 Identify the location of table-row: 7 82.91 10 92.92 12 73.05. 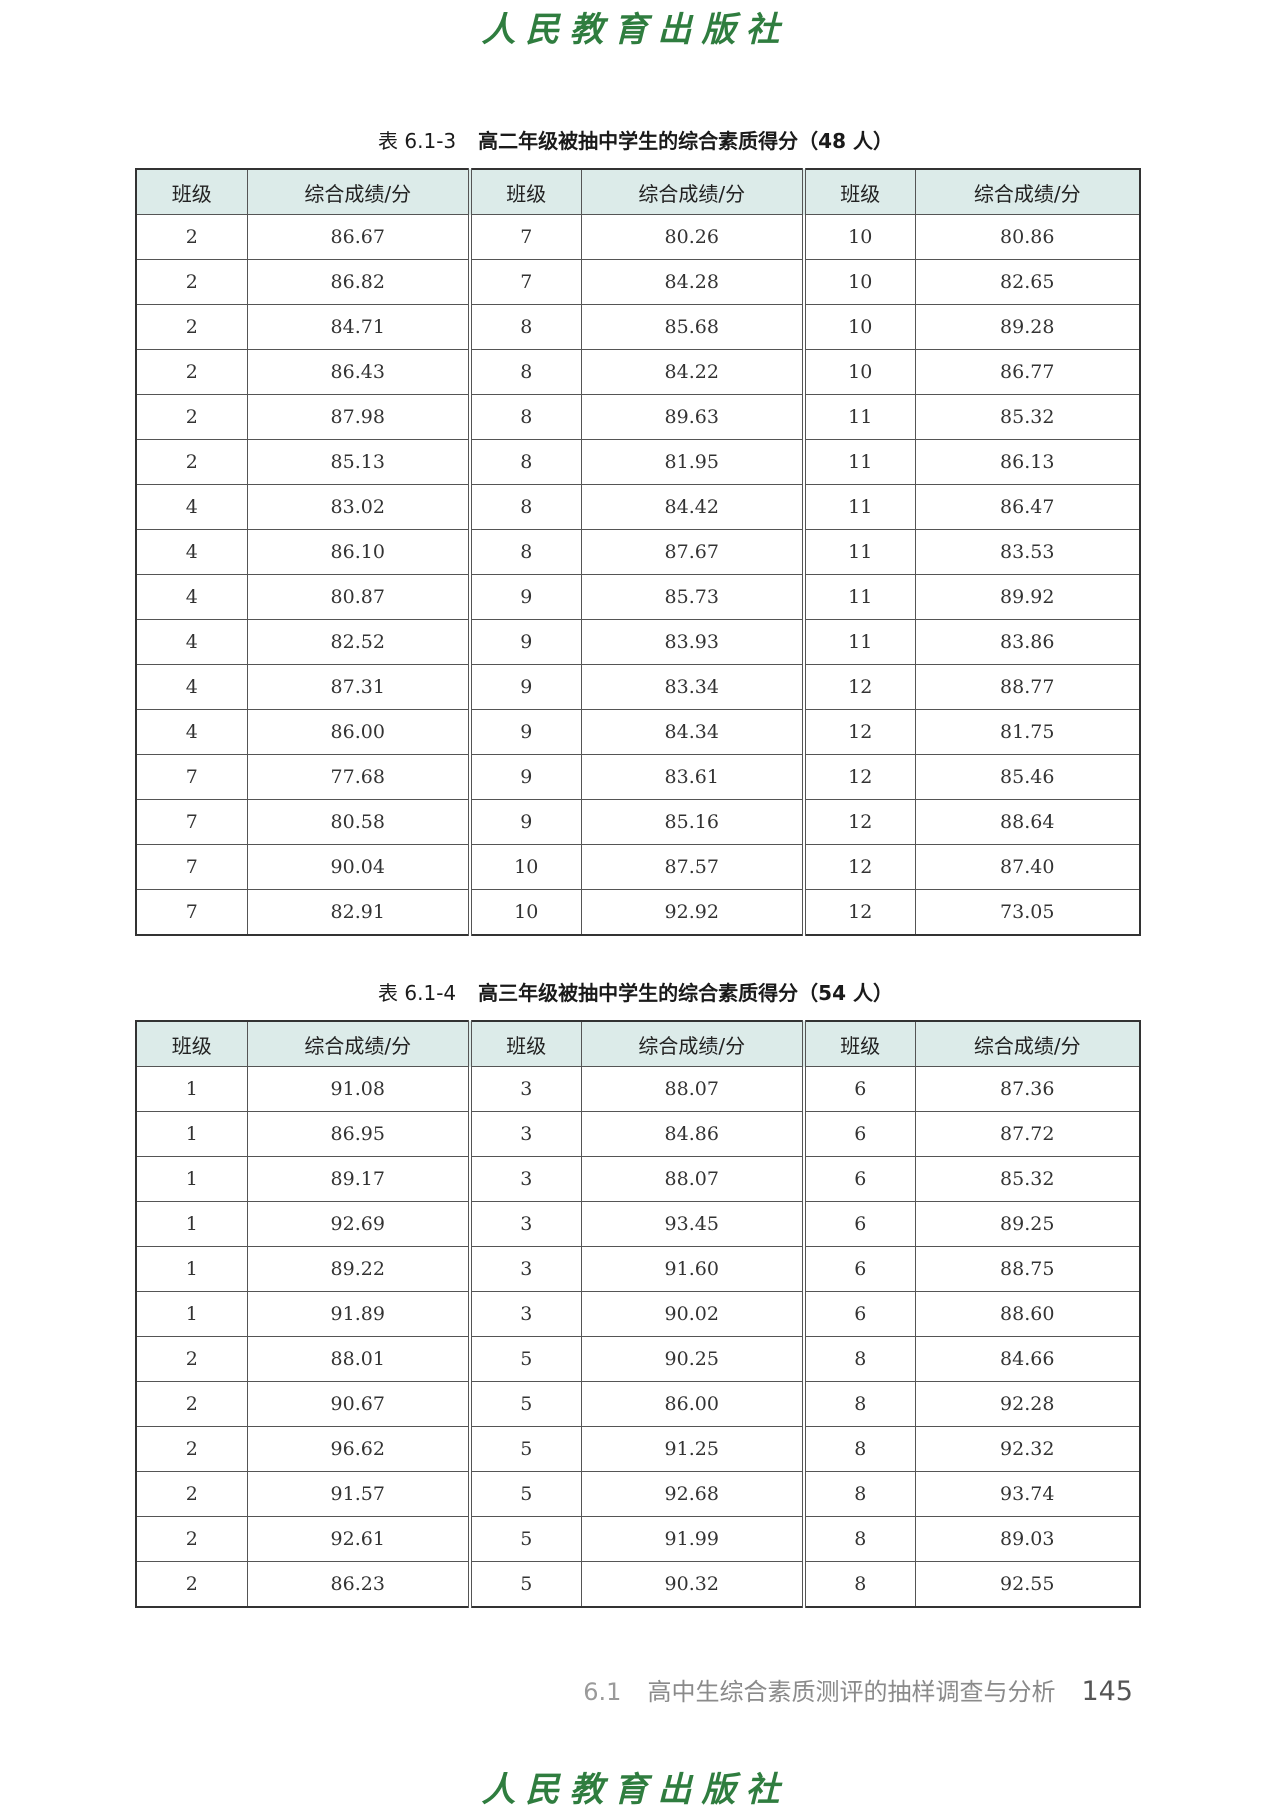
(638, 912).